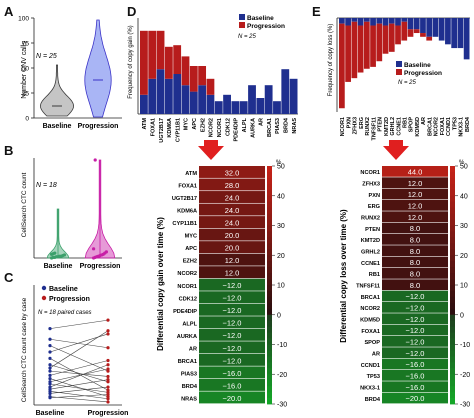 The width and height of the screenshot is (474, 418). Describe the element at coordinates (374, 196) in the screenshot. I see `panel-e-heat-gene-label: PXN` at that location.